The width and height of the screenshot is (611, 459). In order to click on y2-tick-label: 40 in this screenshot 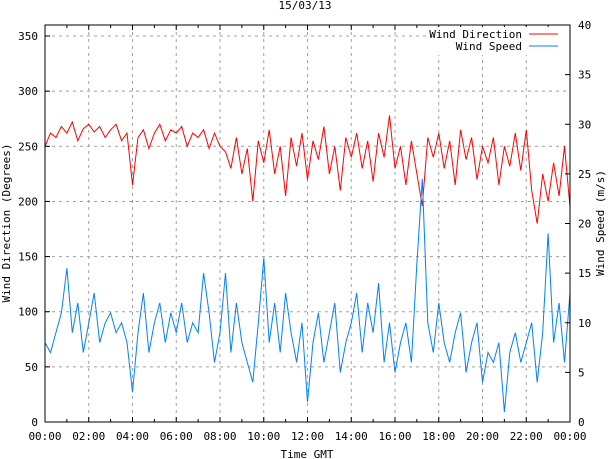, I will do `click(584, 25)`.